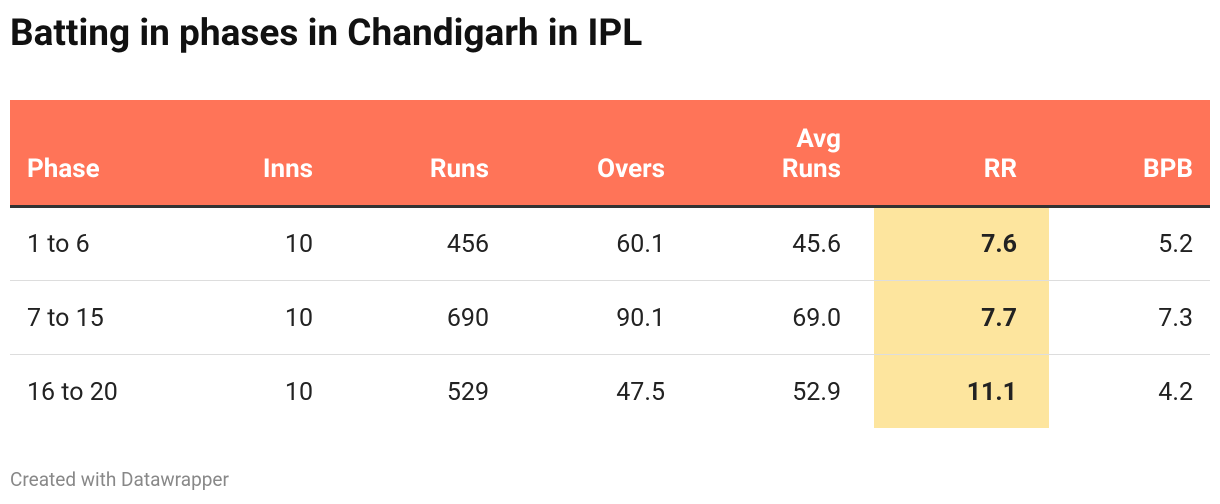 The width and height of the screenshot is (1220, 504). What do you see at coordinates (459, 169) in the screenshot?
I see `column-header: Runs` at bounding box center [459, 169].